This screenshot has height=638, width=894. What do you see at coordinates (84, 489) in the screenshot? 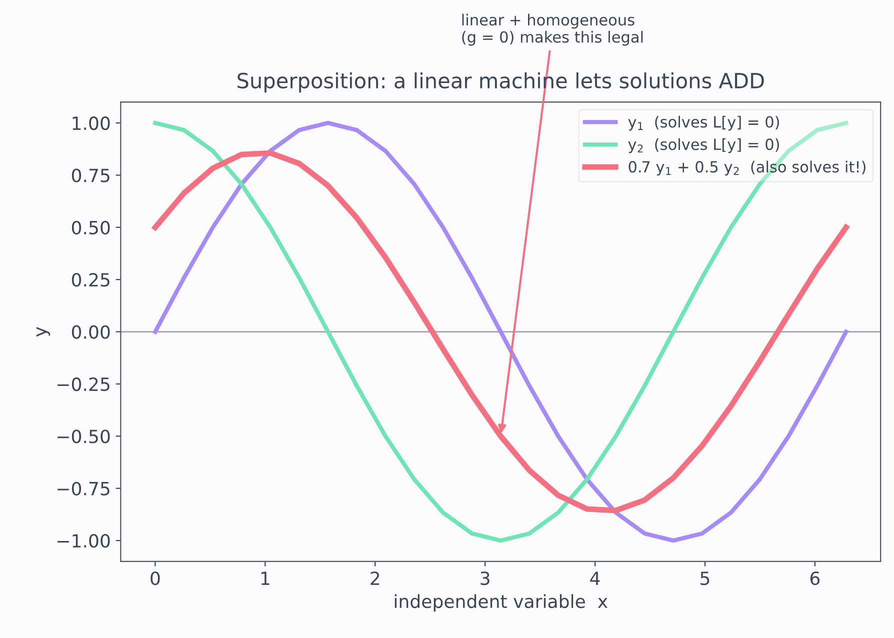
I see `y-tick-label: −0.75` at bounding box center [84, 489].